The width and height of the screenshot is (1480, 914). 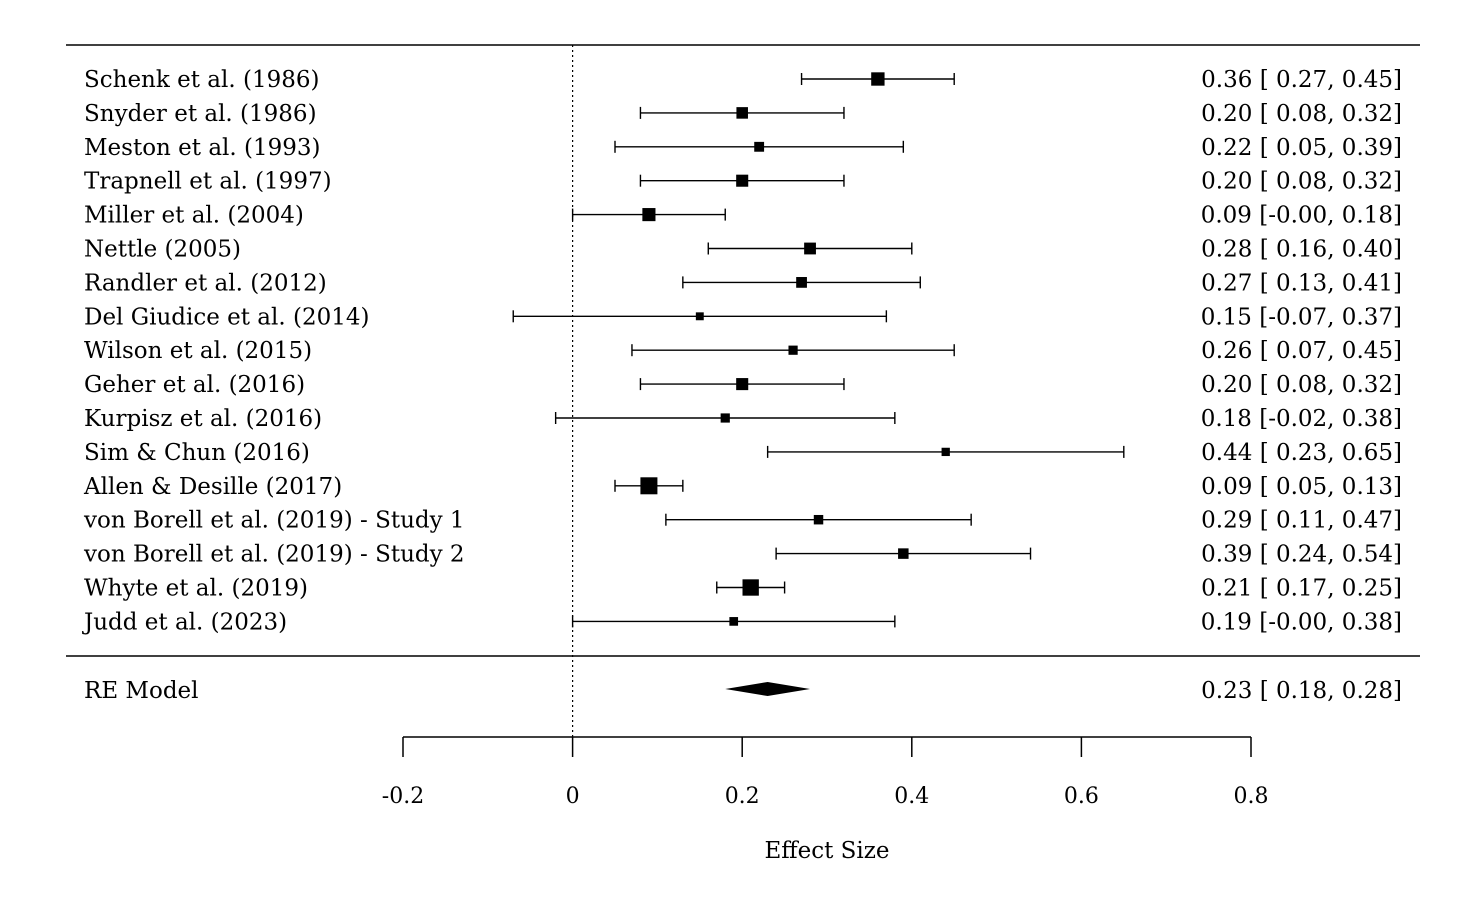 What do you see at coordinates (911, 796) in the screenshot?
I see `x-tick-label: 0.4` at bounding box center [911, 796].